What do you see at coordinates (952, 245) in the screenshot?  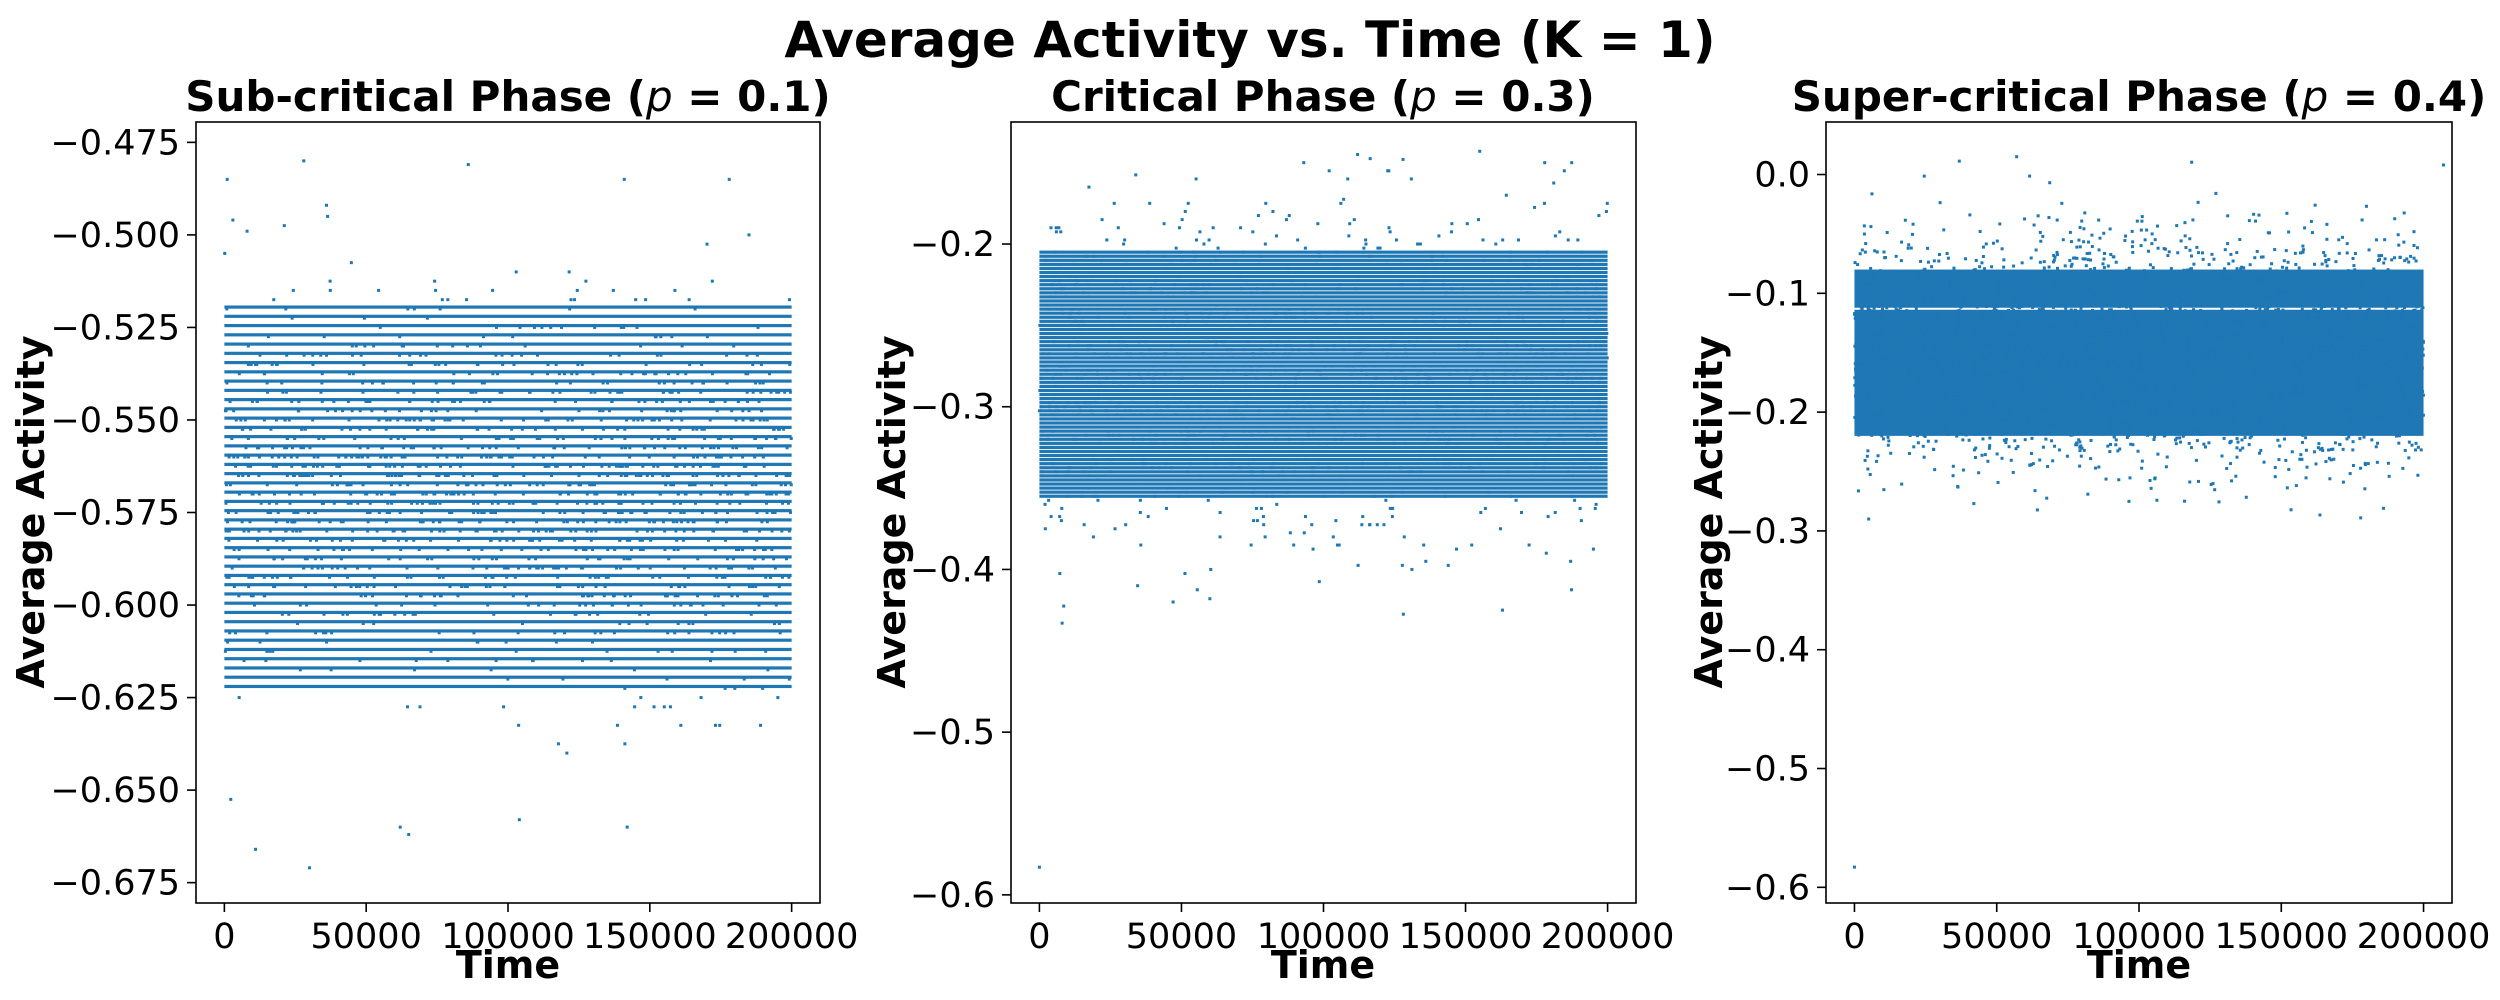 I see `y-tick-label: −0.2` at bounding box center [952, 245].